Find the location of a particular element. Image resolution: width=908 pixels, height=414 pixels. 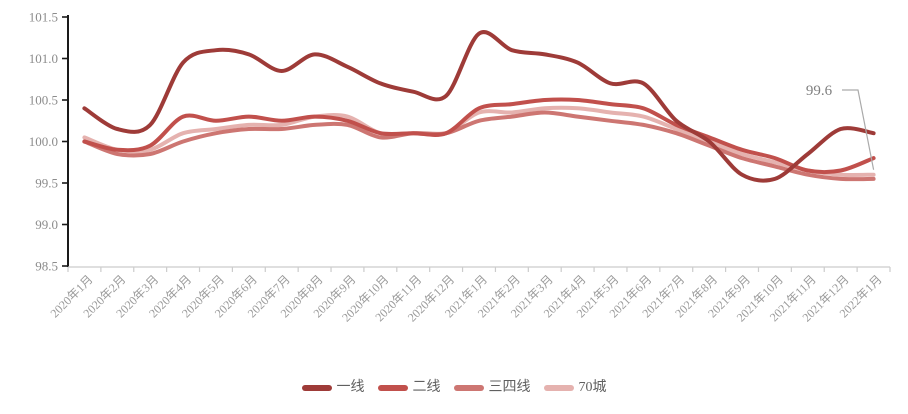

y-axis-label: 100.5 is located at coordinates (43, 100).